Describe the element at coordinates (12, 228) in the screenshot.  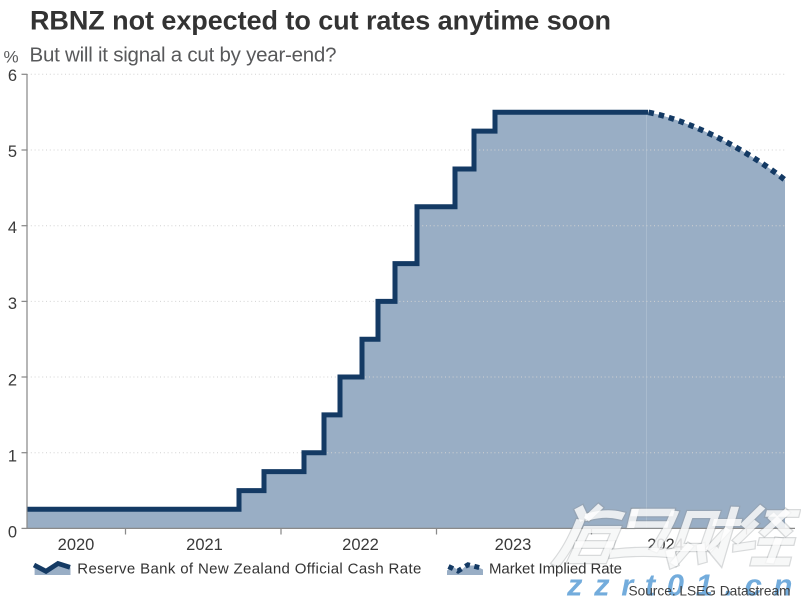
I see `svg-text: 4` at that location.